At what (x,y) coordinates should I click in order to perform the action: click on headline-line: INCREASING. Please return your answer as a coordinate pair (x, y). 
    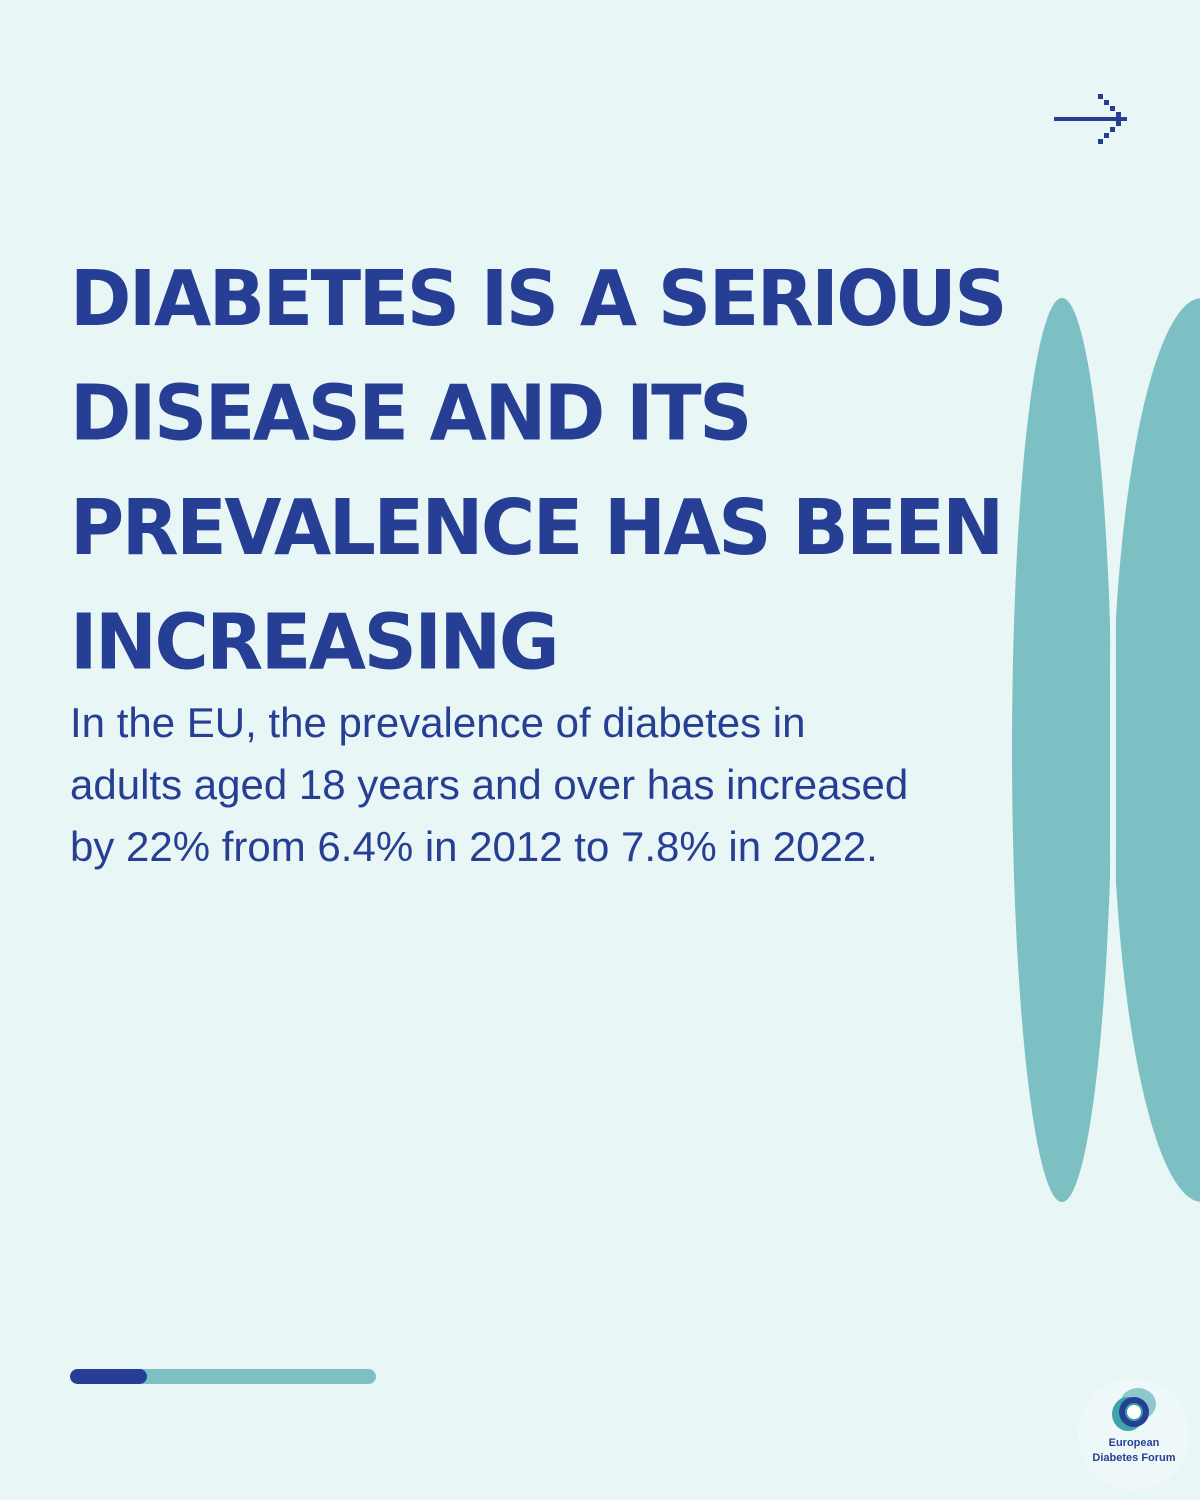
    Looking at the image, I should click on (315, 642).